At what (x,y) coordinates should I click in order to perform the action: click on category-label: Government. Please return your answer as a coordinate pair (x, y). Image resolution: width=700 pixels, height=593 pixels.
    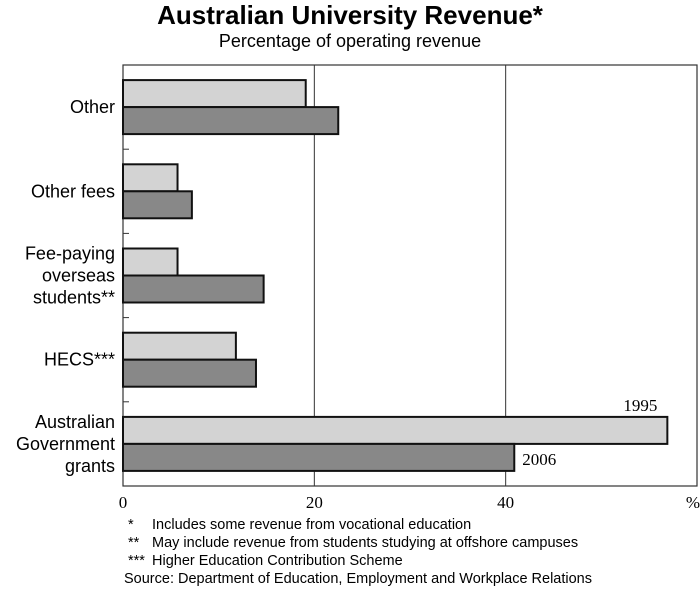
    Looking at the image, I should click on (65, 444).